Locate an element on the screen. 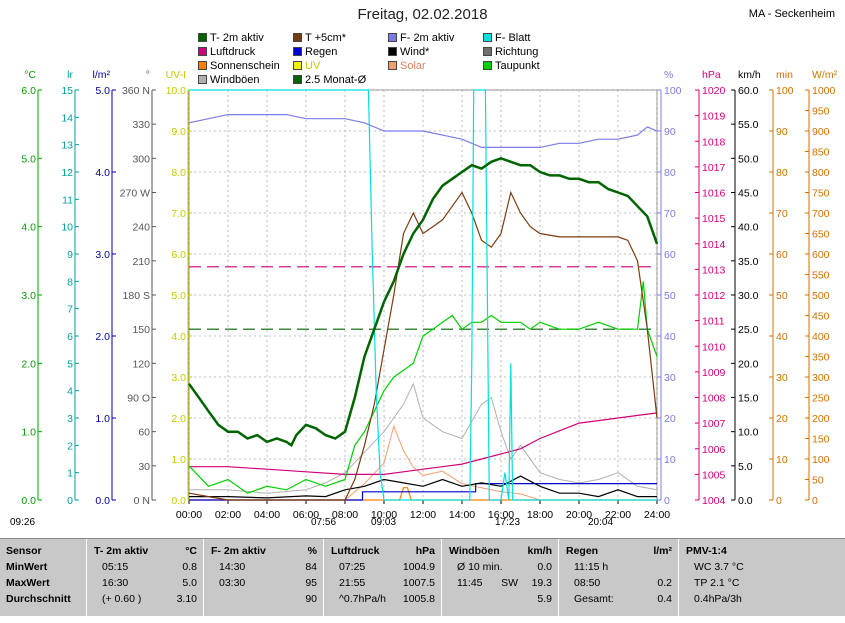  x-tick-label: 20:00 is located at coordinates (579, 515).